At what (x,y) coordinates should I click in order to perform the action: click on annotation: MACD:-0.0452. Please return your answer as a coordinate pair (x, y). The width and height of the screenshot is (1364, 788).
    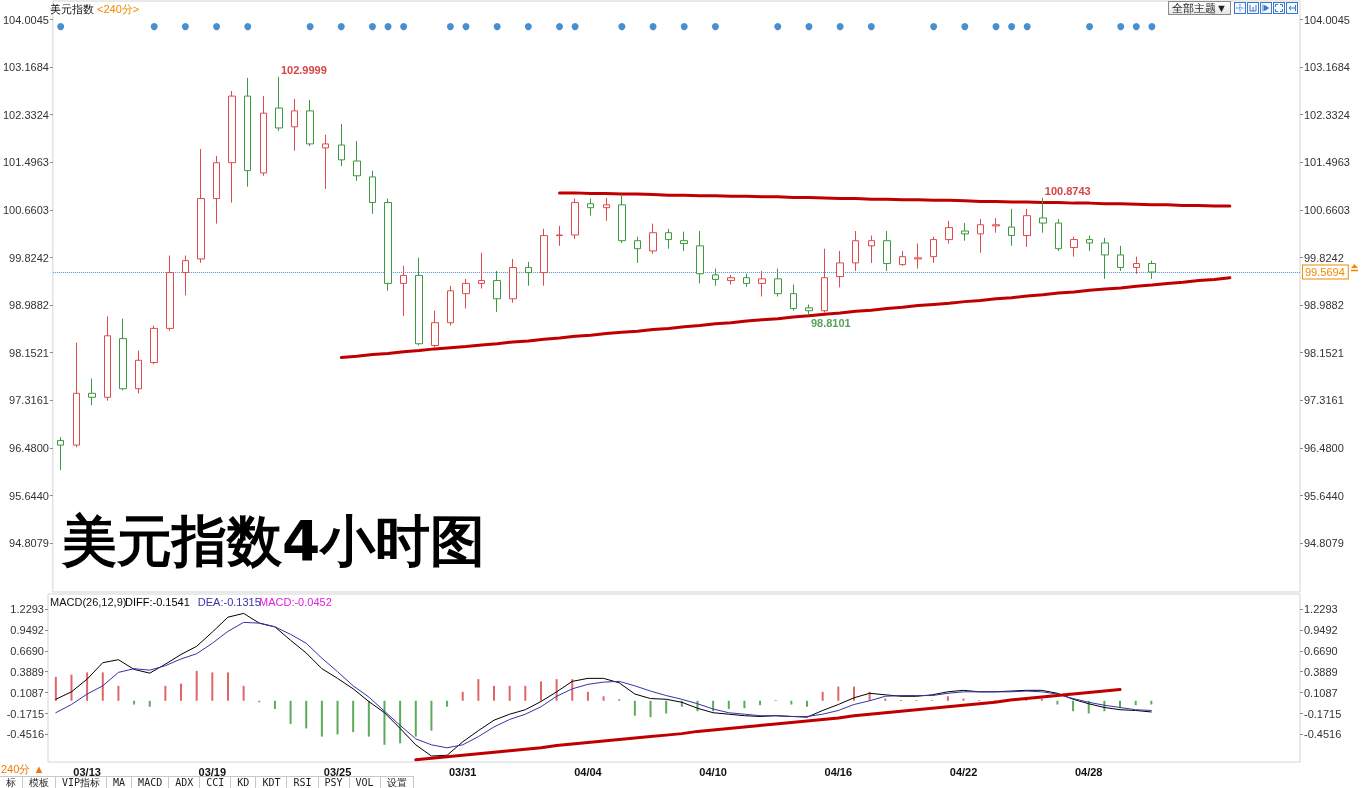
    Looking at the image, I should click on (295, 601).